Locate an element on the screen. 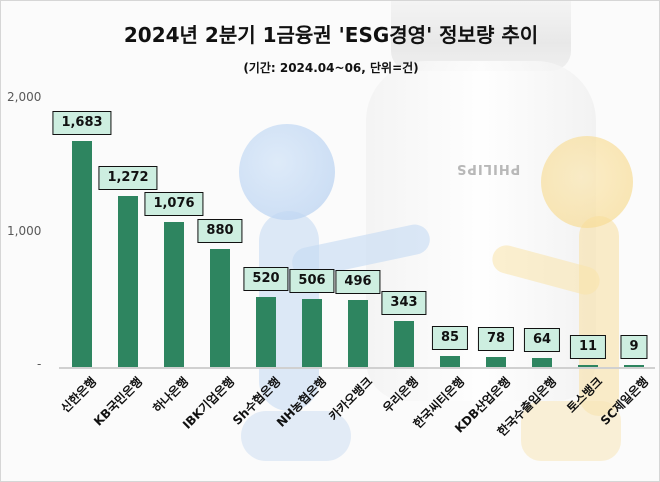 The height and width of the screenshot is (482, 660). value-label: 343 is located at coordinates (404, 302).